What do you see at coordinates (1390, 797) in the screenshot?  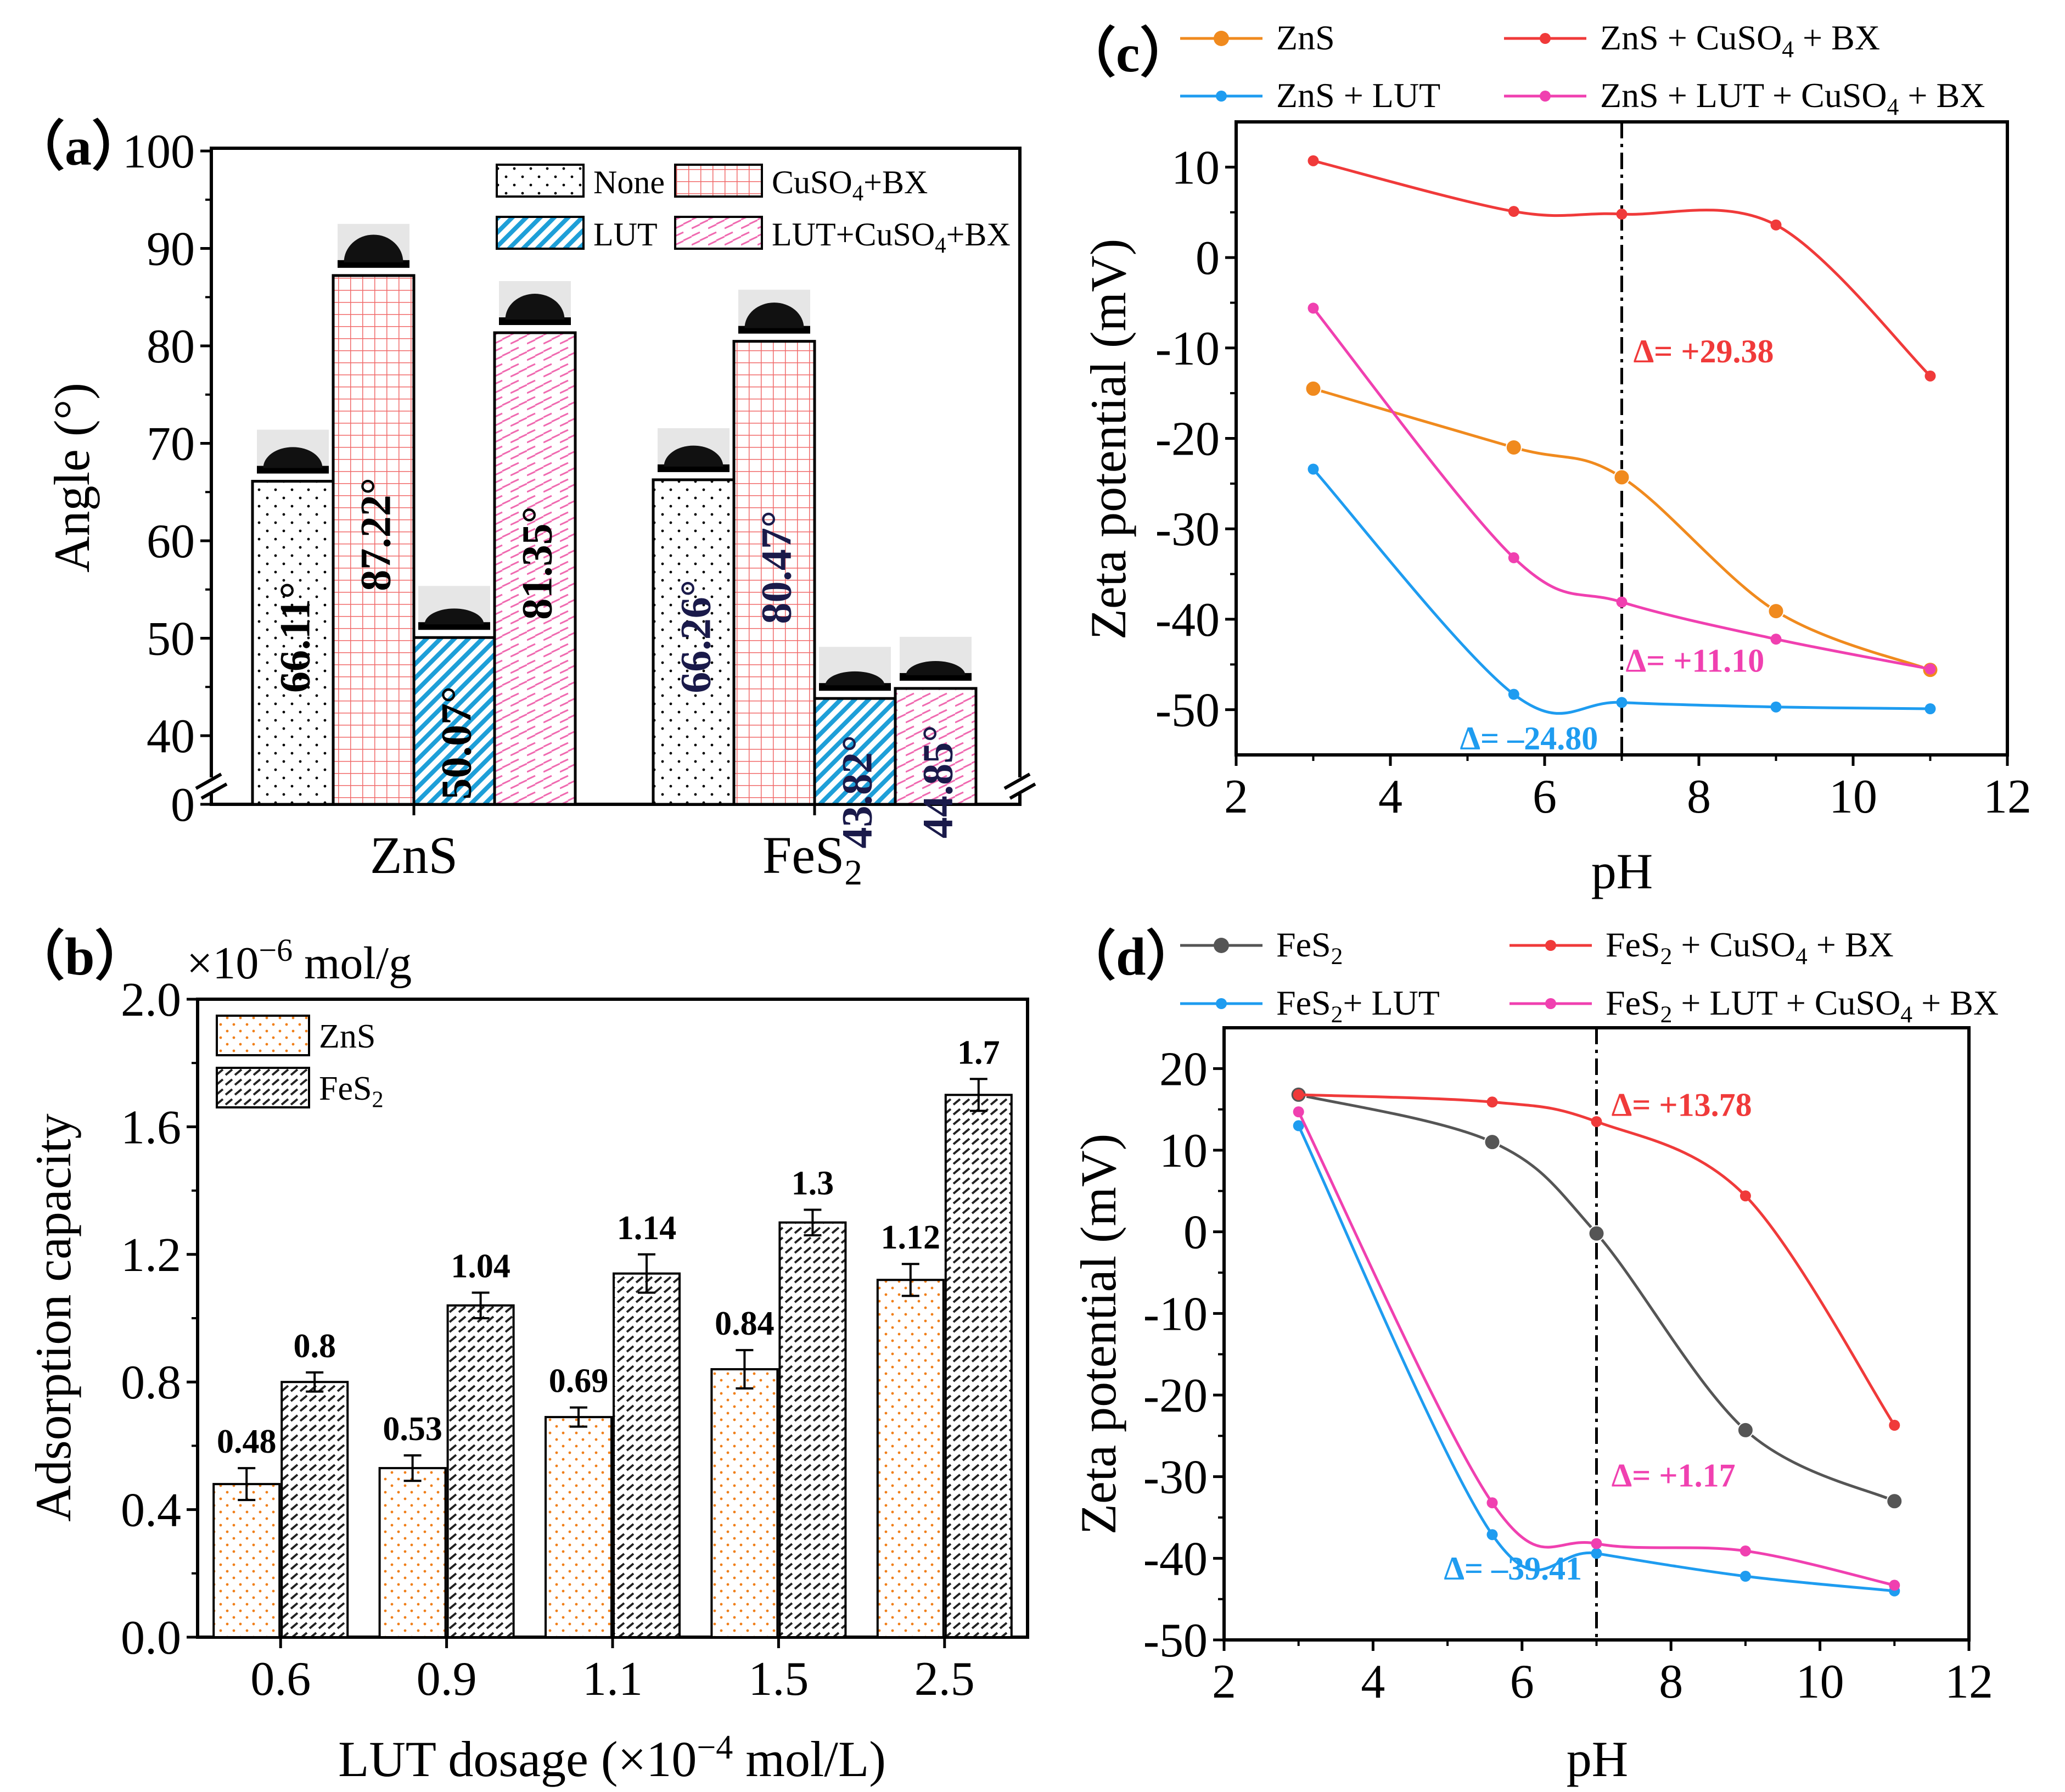 I see `x-tick-label: 4` at bounding box center [1390, 797].